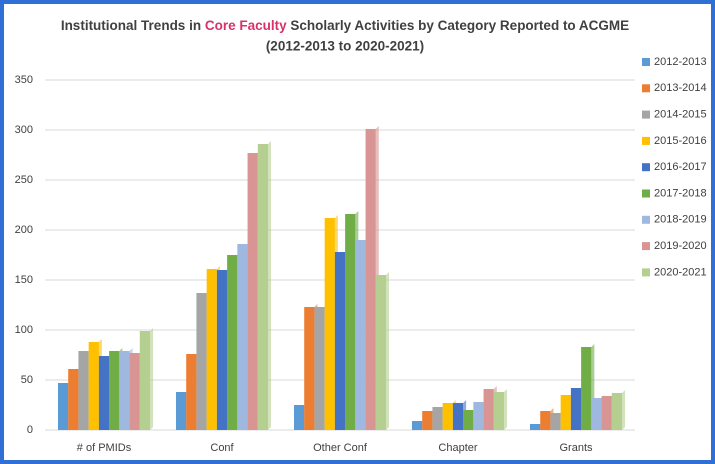 The height and width of the screenshot is (464, 715). I want to click on y-tick-label: 300, so click(24, 130).